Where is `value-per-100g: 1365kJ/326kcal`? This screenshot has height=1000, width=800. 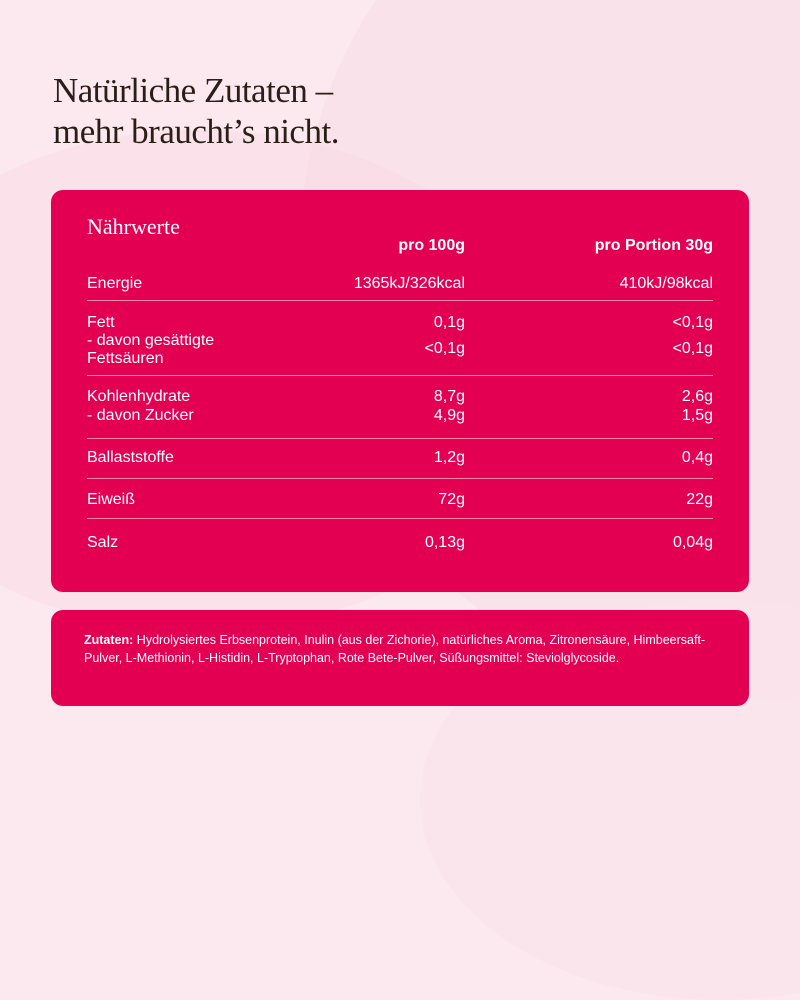
value-per-100g: 1365kJ/326kcal is located at coordinates (409, 283).